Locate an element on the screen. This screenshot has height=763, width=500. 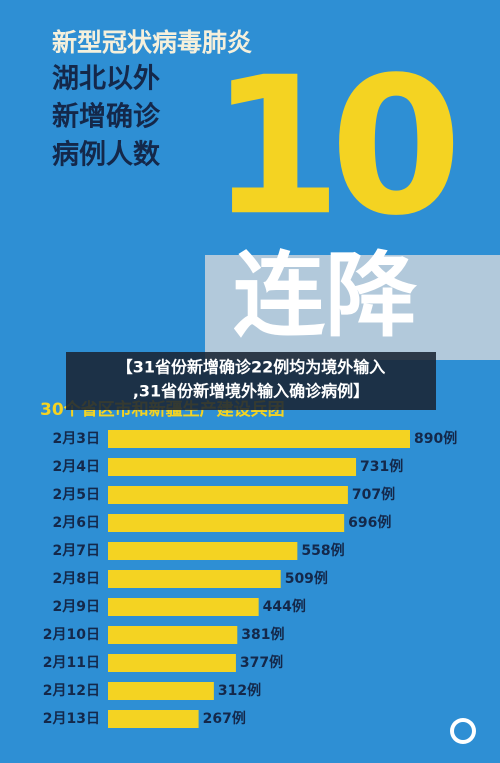
category-label: 2月6日 is located at coordinates (76, 523).